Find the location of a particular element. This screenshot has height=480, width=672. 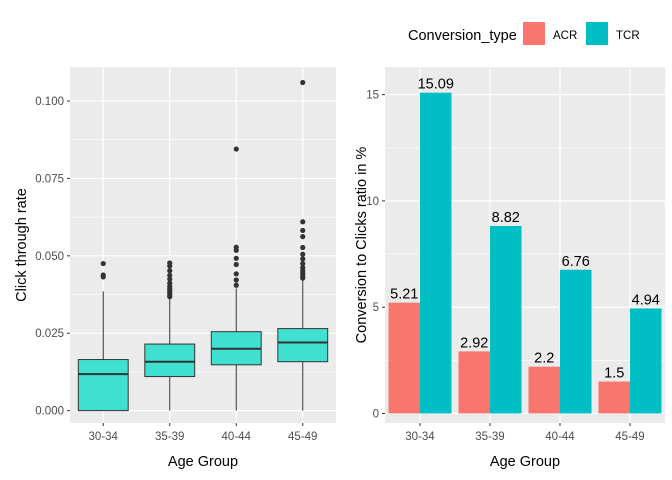

y-tick-label: 0 is located at coordinates (376, 414).